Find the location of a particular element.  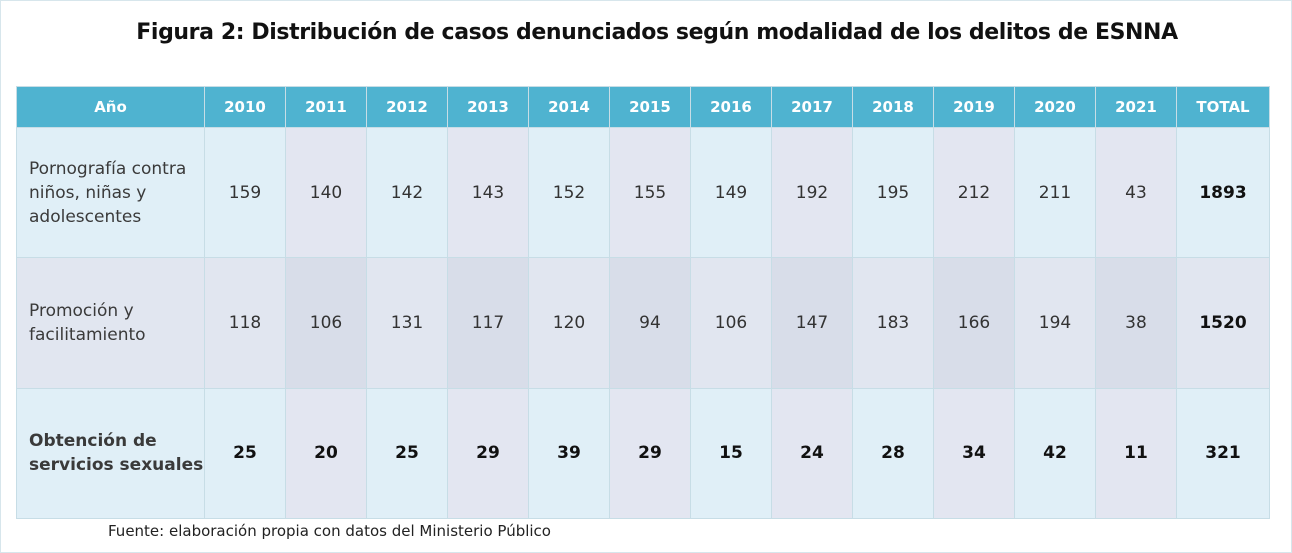

table-cell: 211 is located at coordinates (1055, 192).